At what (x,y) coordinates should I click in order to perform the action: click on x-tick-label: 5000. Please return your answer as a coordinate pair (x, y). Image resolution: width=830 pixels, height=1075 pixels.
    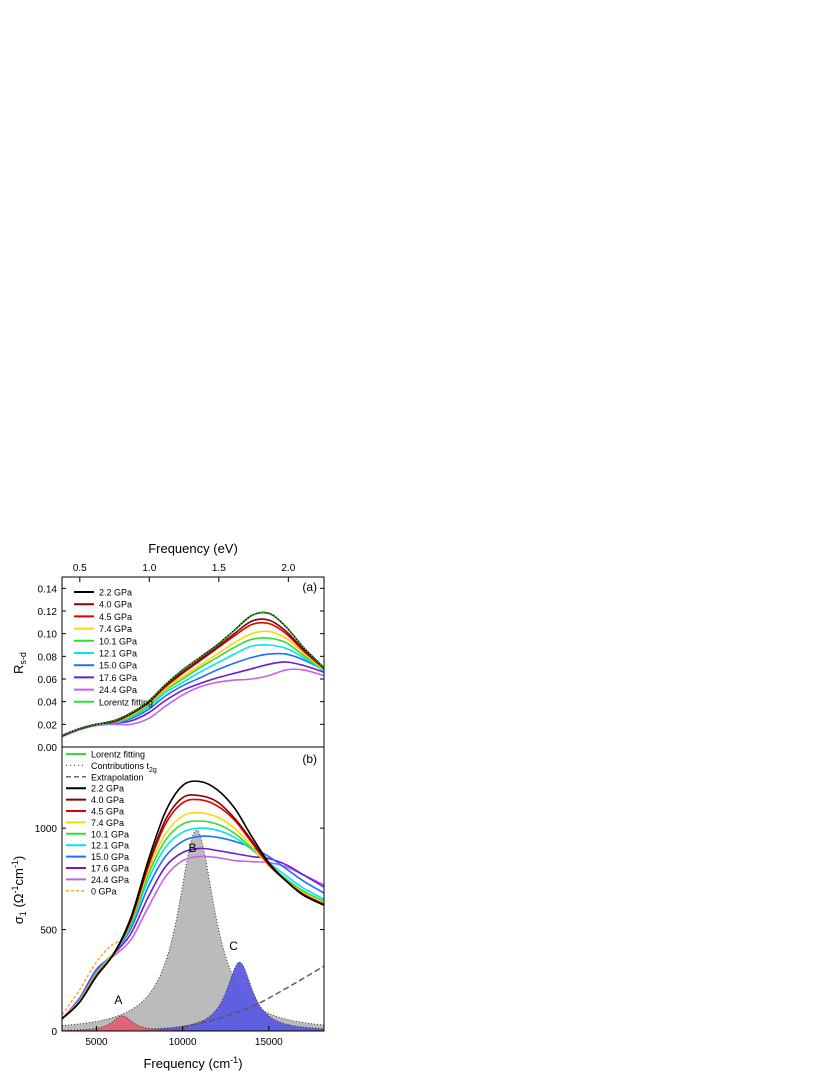
    Looking at the image, I should click on (96, 1042).